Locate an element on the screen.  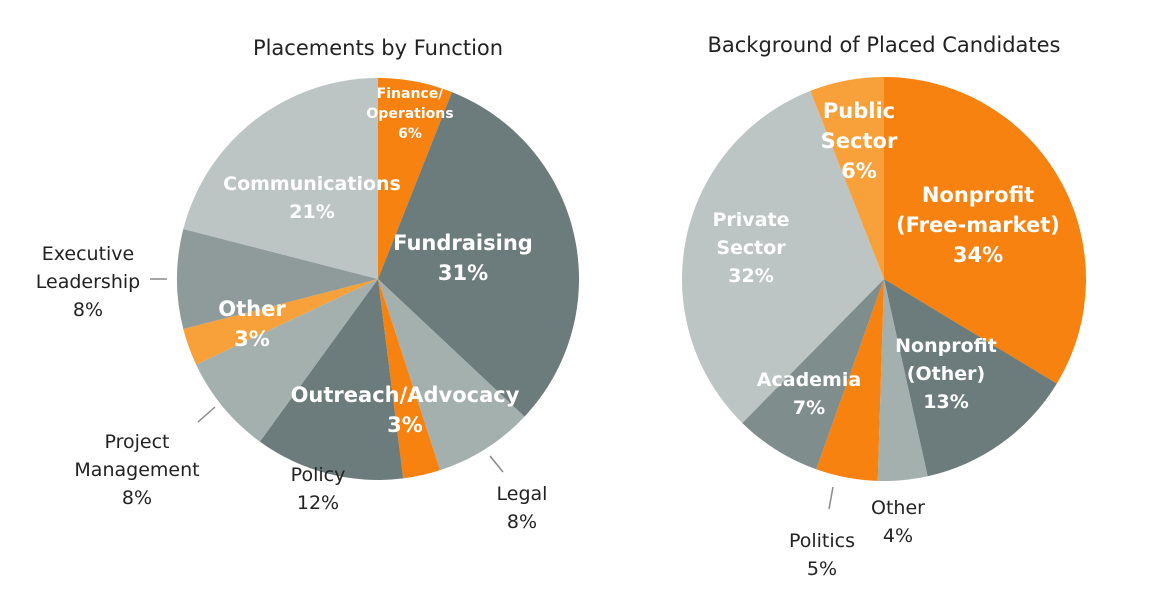
slice-label: Public Sector 6% is located at coordinates (859, 141).